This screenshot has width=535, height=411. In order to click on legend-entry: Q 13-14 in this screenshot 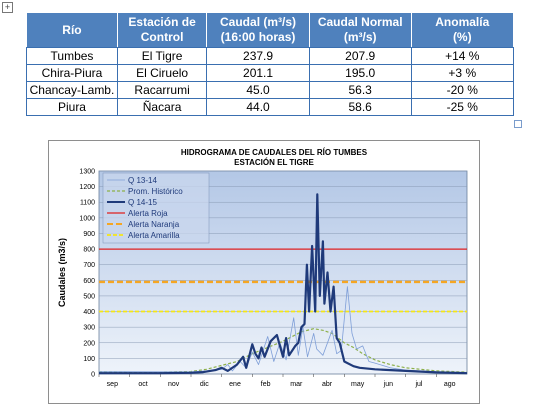, I will do `click(142, 180)`.